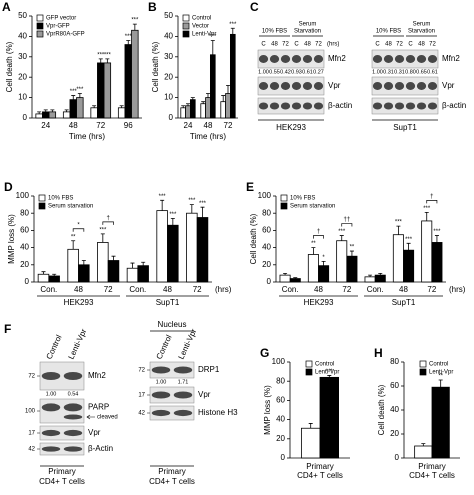  Describe the element at coordinates (403, 289) in the screenshot. I see `x-tick-label: 48` at that location.